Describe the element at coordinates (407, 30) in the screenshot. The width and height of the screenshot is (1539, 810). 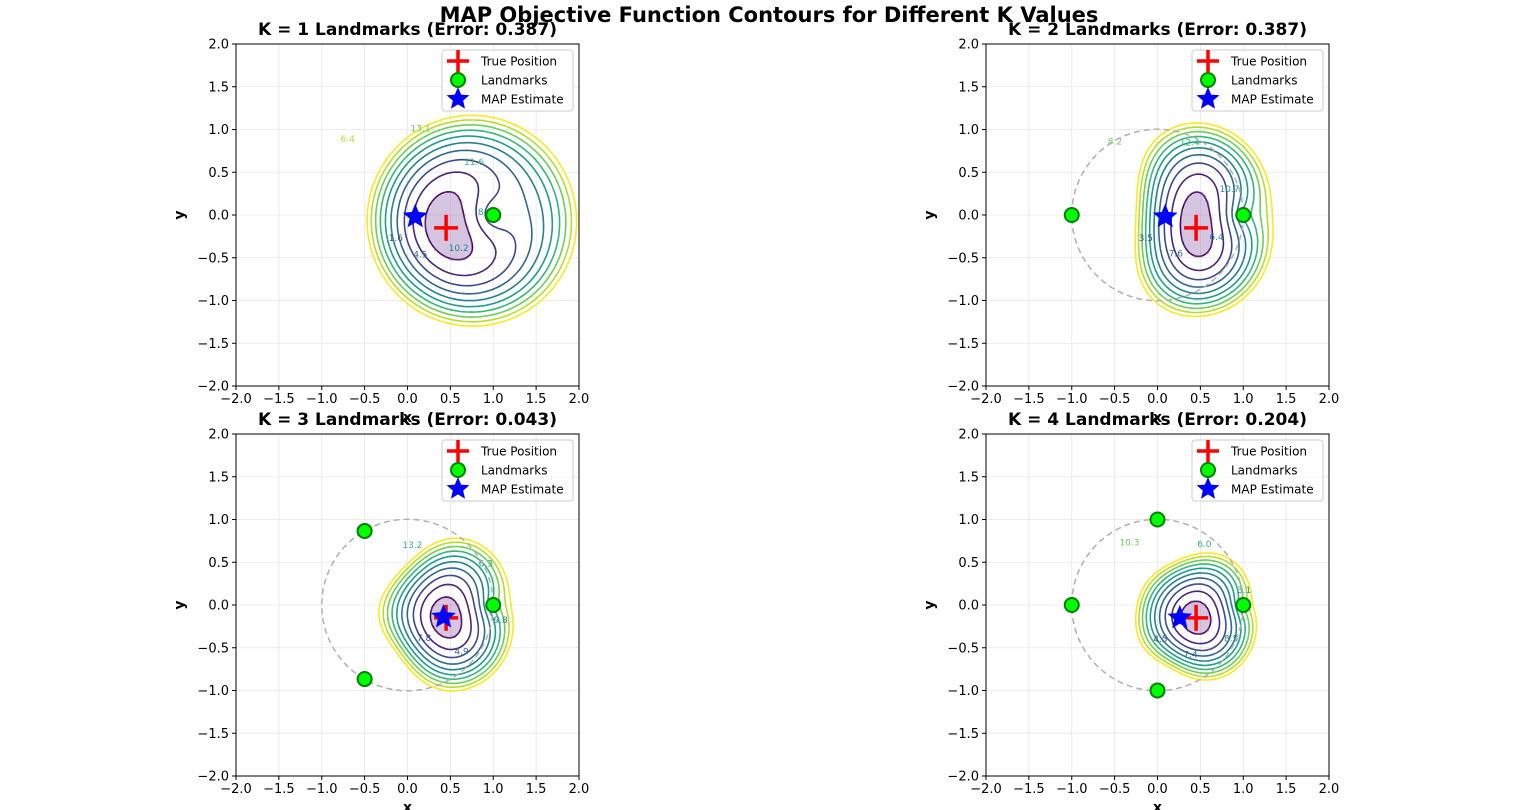
I see `subplot-title: K = 1 Landmarks (Error: 0.387)` at that location.